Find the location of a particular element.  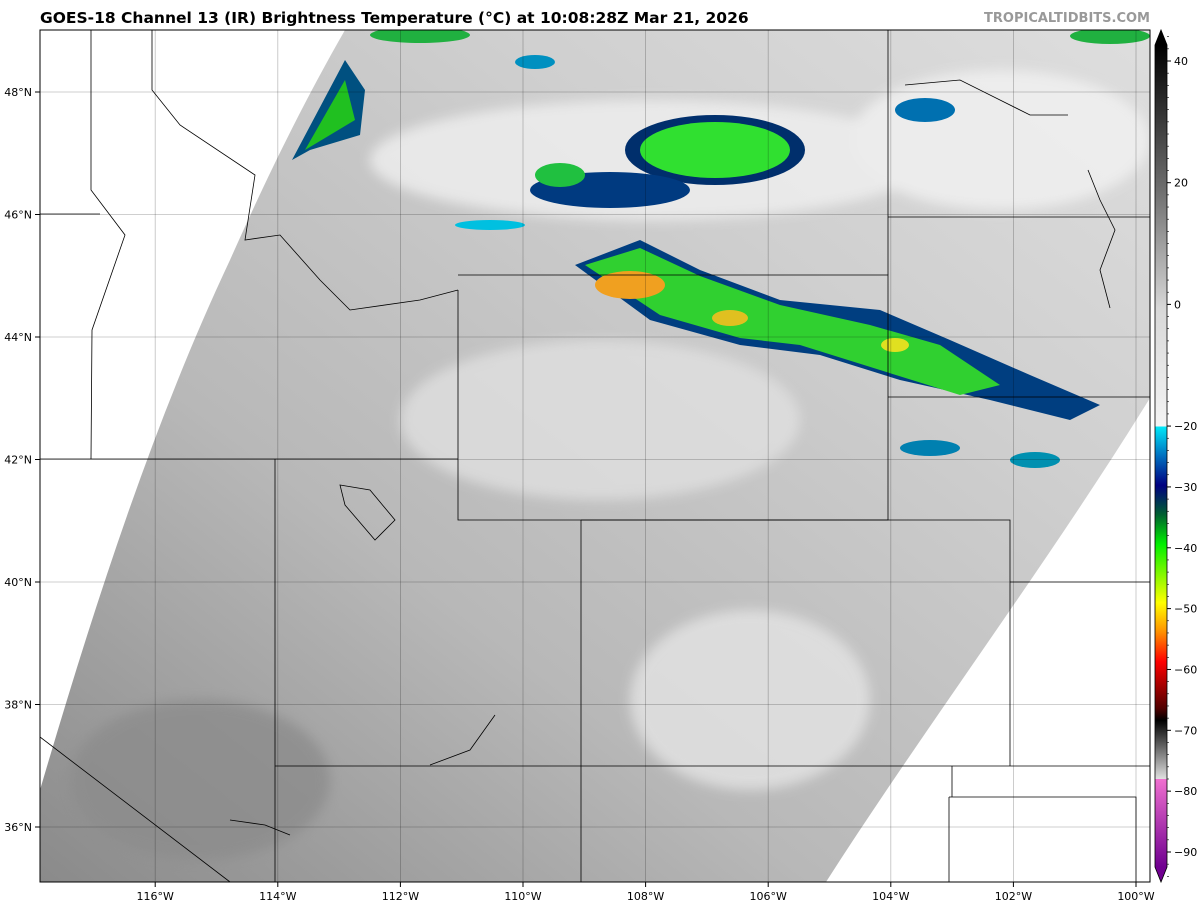

lon-label: 108°W is located at coordinates (645, 896).